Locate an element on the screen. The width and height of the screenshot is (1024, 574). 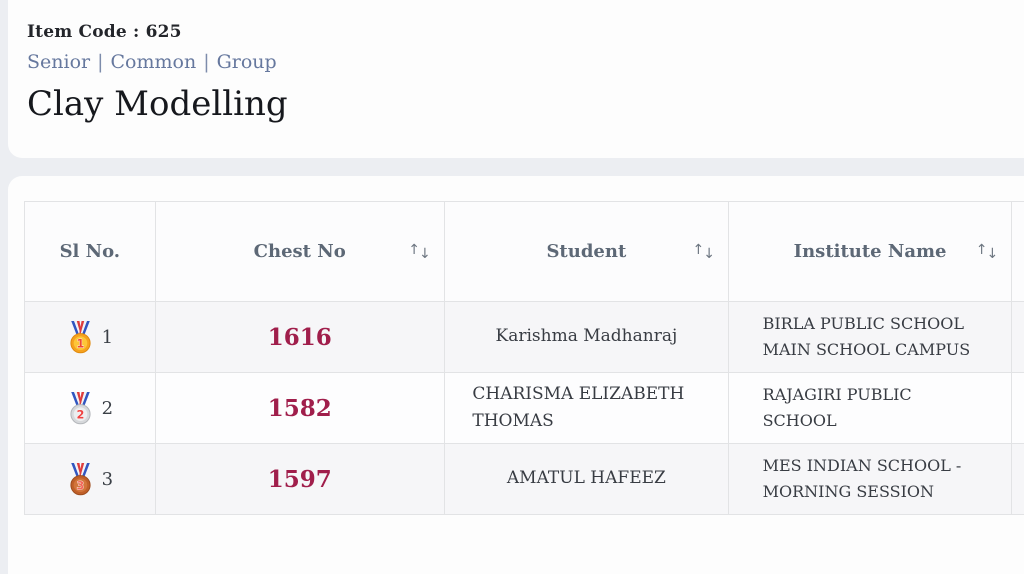
silver-medal-icon: 2 is located at coordinates (80, 407).